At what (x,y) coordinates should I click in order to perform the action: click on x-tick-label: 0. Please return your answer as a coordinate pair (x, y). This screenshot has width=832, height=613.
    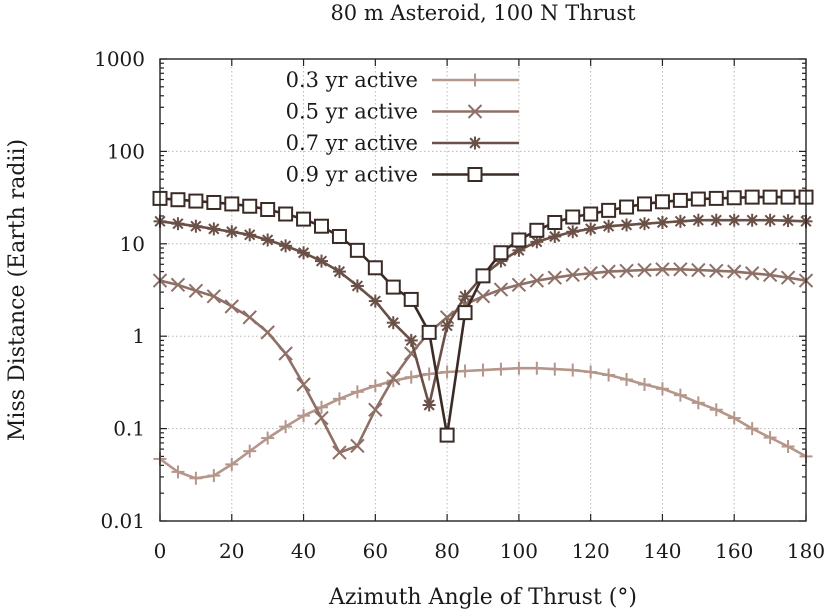
    Looking at the image, I should click on (160, 551).